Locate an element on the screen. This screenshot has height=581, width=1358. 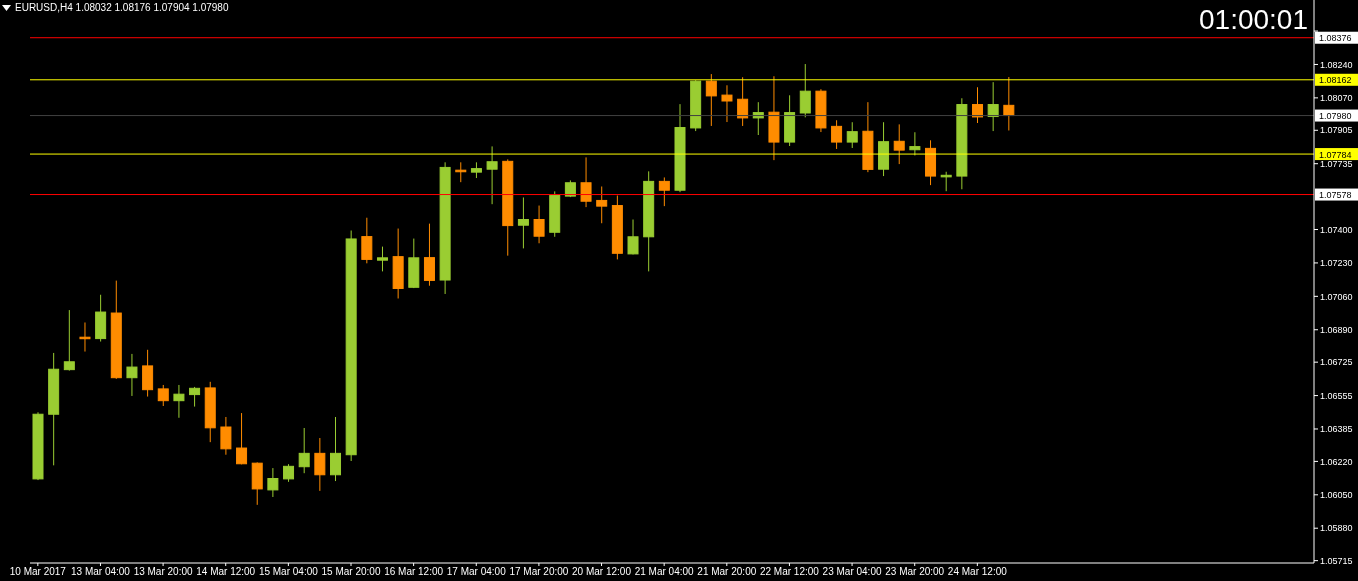
x-tick-label: 16 Mar 12:00 is located at coordinates (414, 572).